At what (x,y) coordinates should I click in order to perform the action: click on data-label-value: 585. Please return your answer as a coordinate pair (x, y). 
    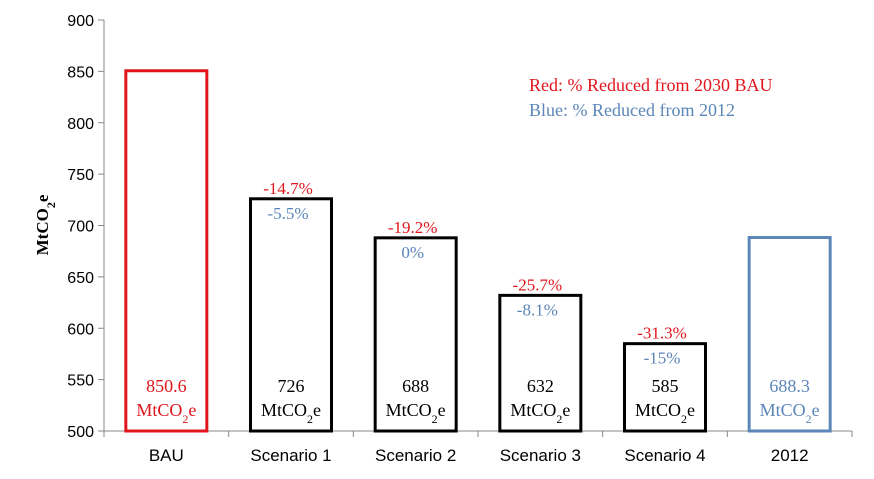
    Looking at the image, I should click on (665, 386).